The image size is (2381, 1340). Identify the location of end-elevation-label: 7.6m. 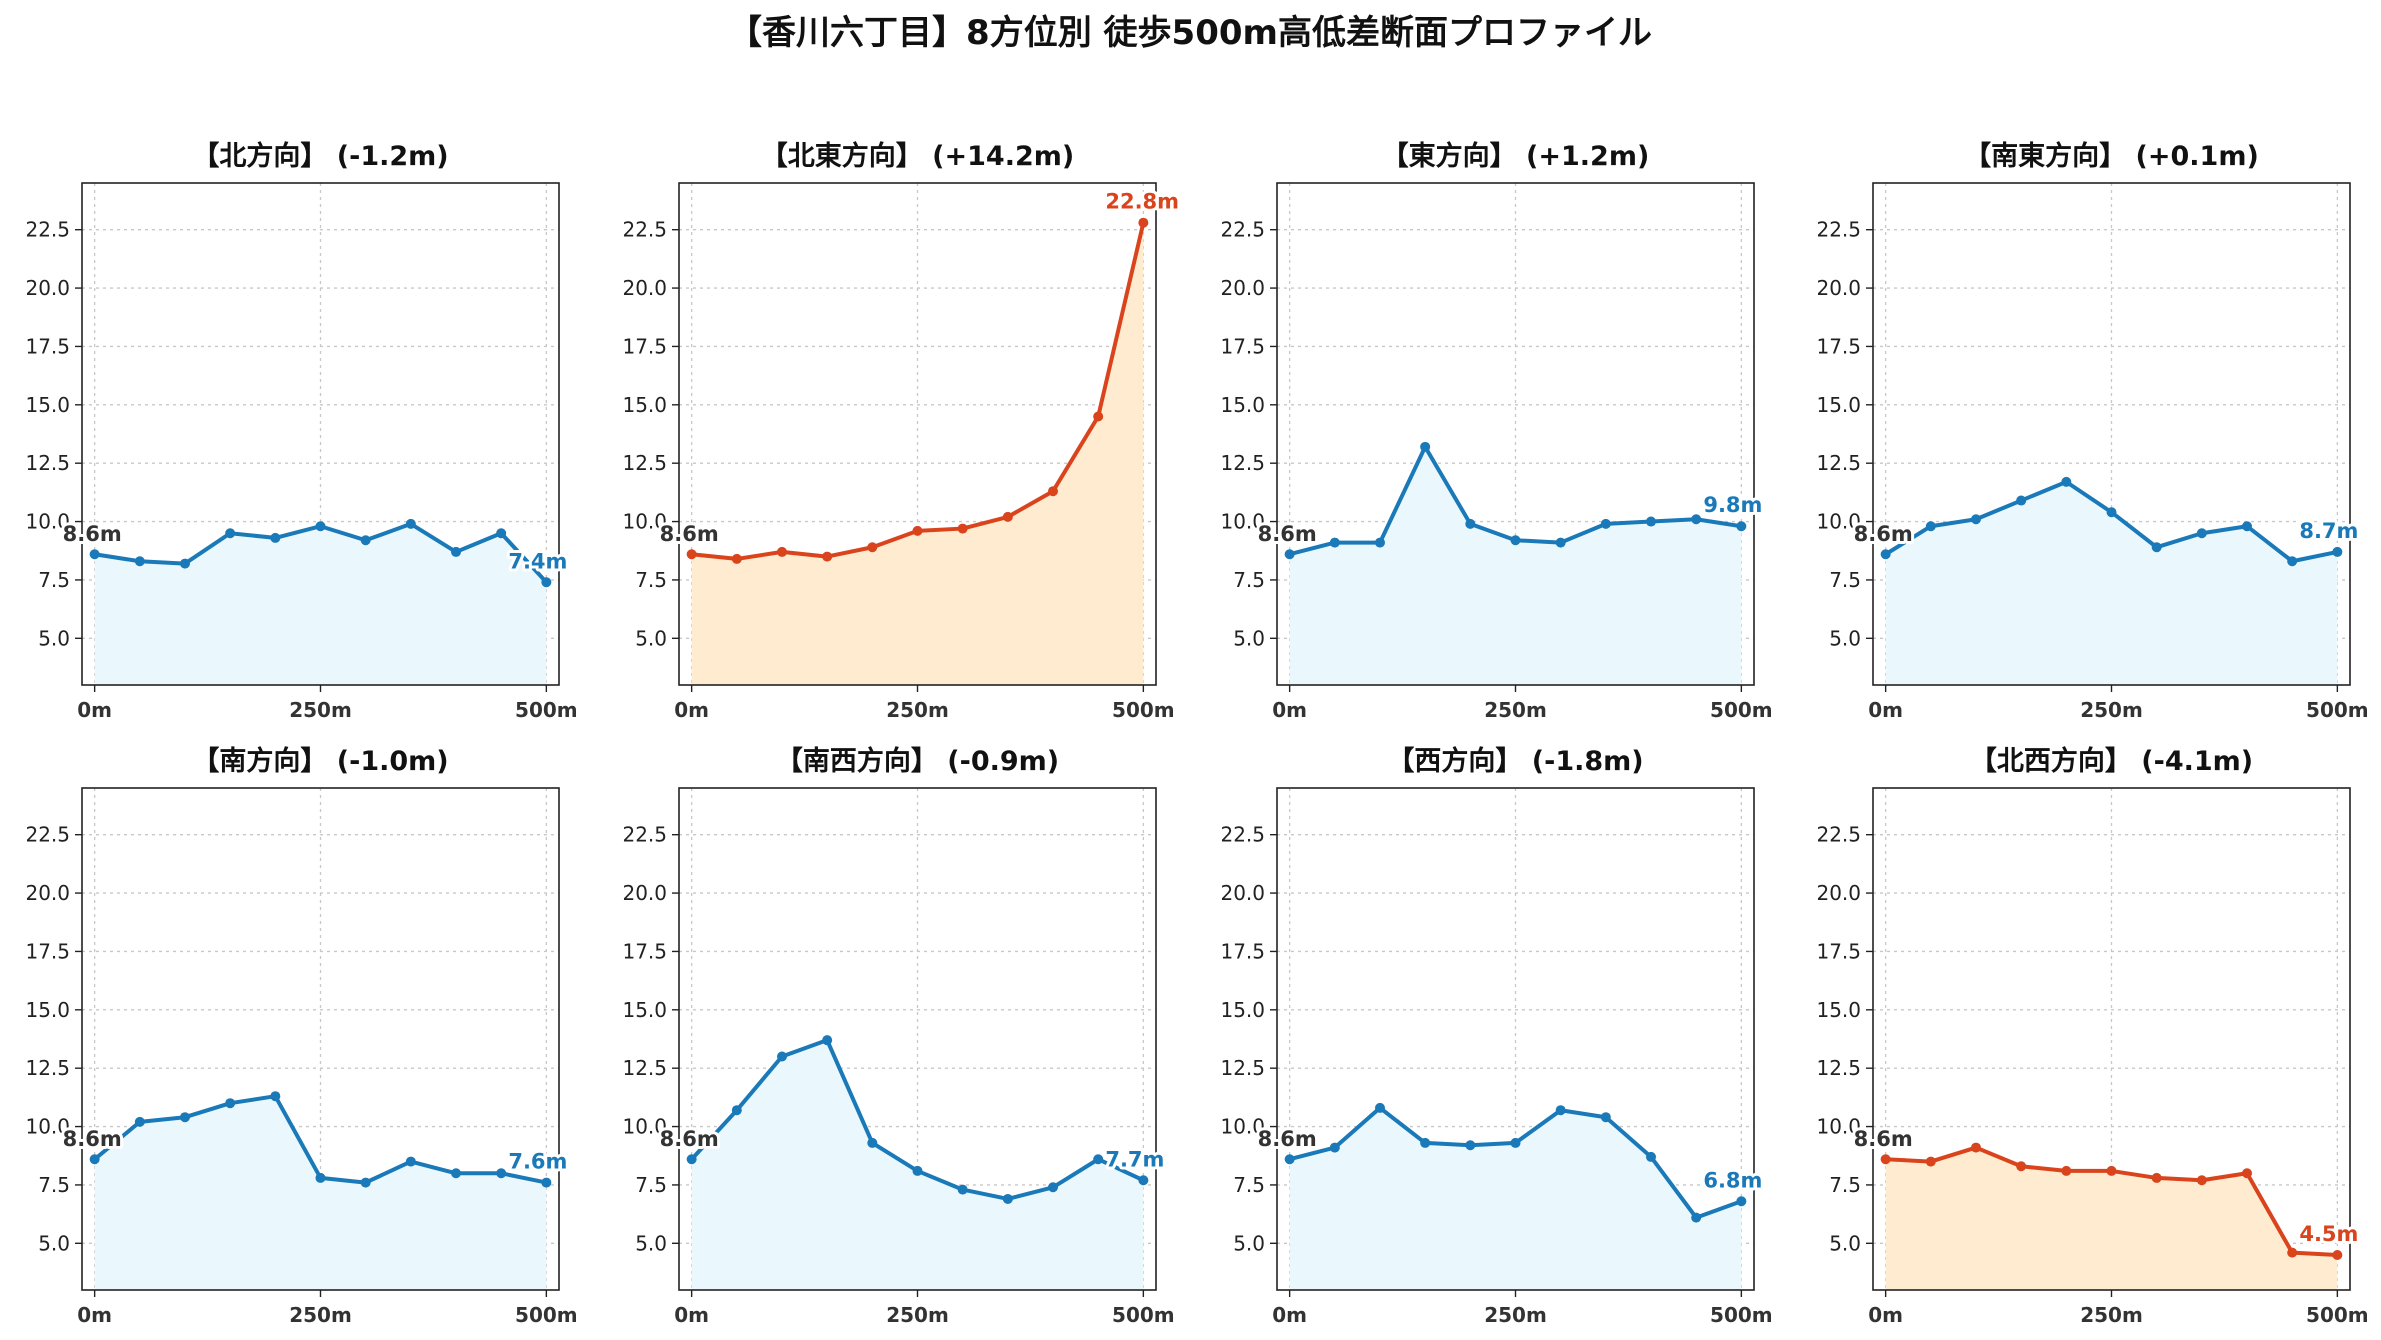
(537, 1162).